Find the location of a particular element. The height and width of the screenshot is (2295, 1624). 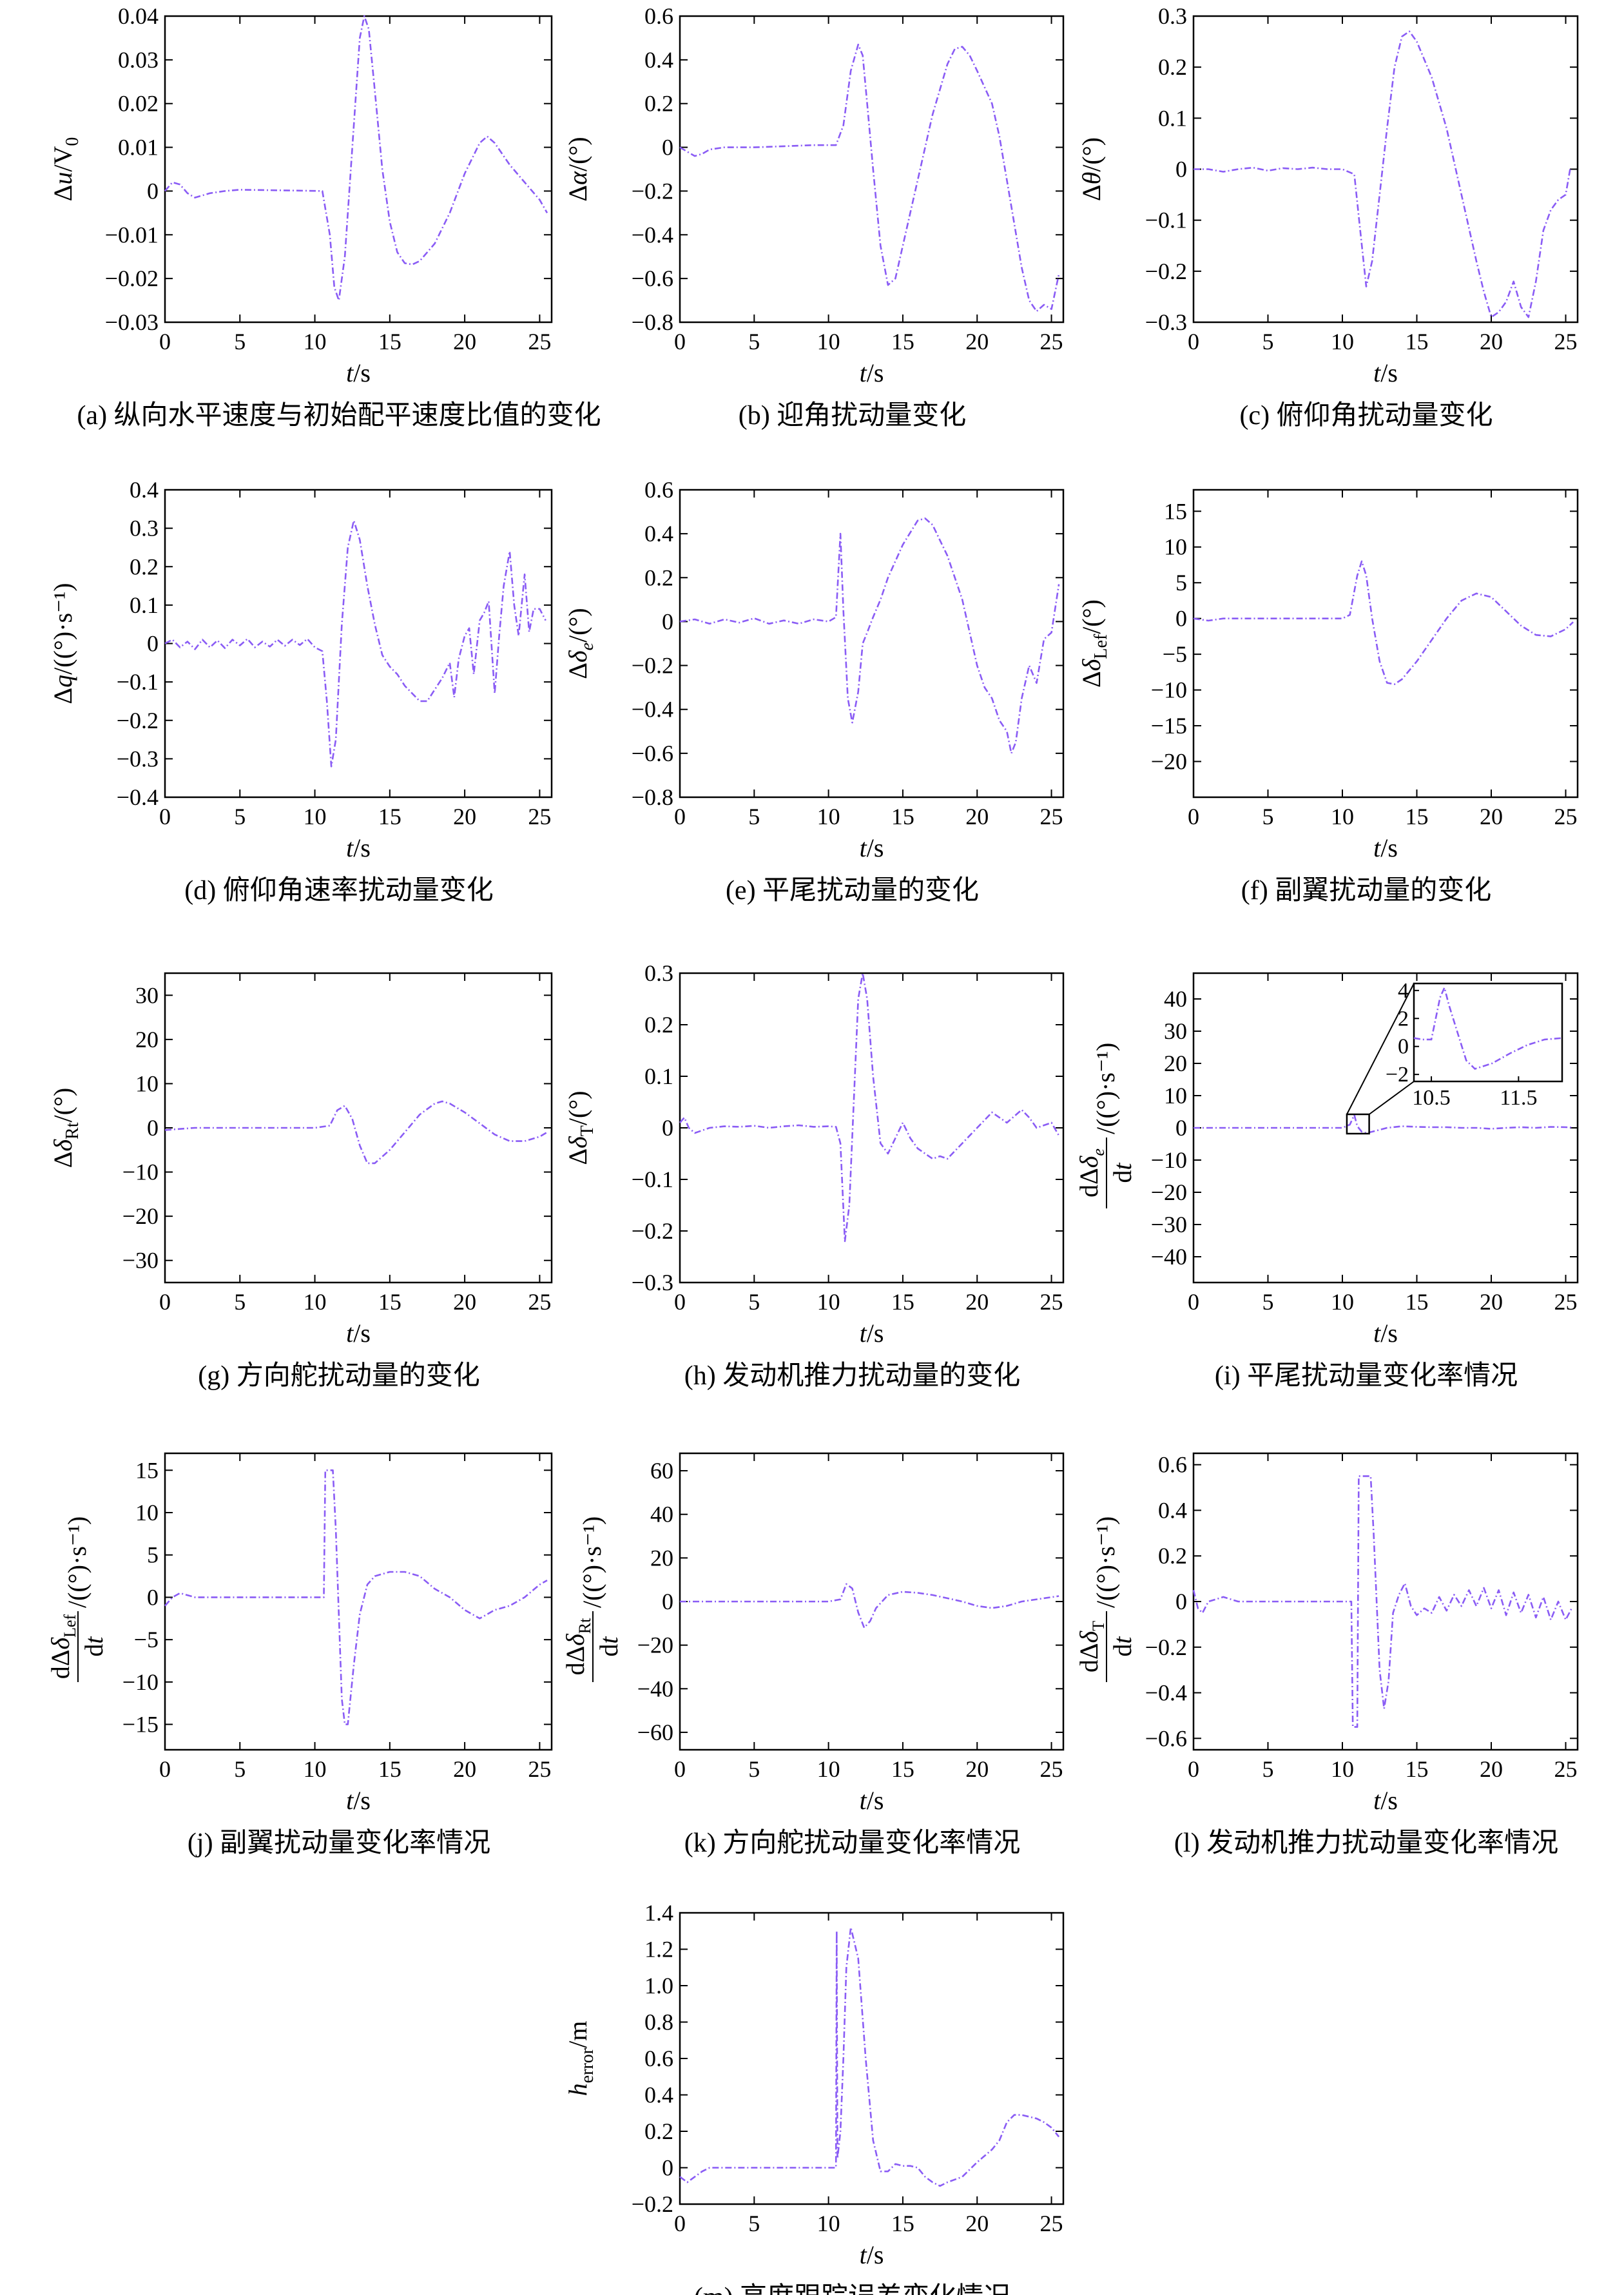

y-axis-label: Δq/((°)·s⁻¹) is located at coordinates (62, 643).